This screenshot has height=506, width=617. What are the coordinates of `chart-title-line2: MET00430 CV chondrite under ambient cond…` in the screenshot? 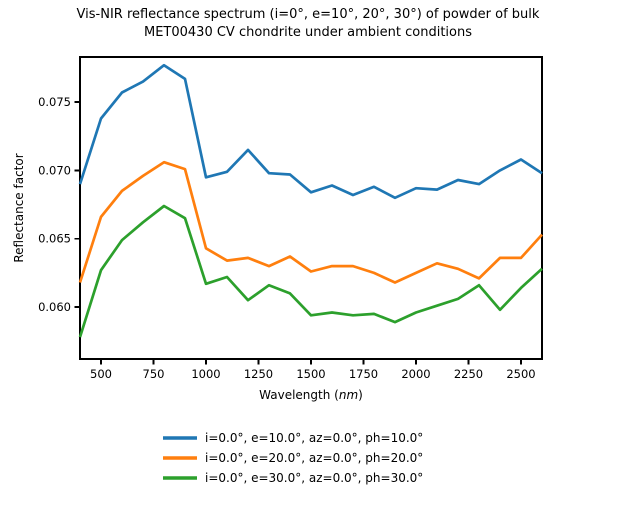 It's located at (308, 32).